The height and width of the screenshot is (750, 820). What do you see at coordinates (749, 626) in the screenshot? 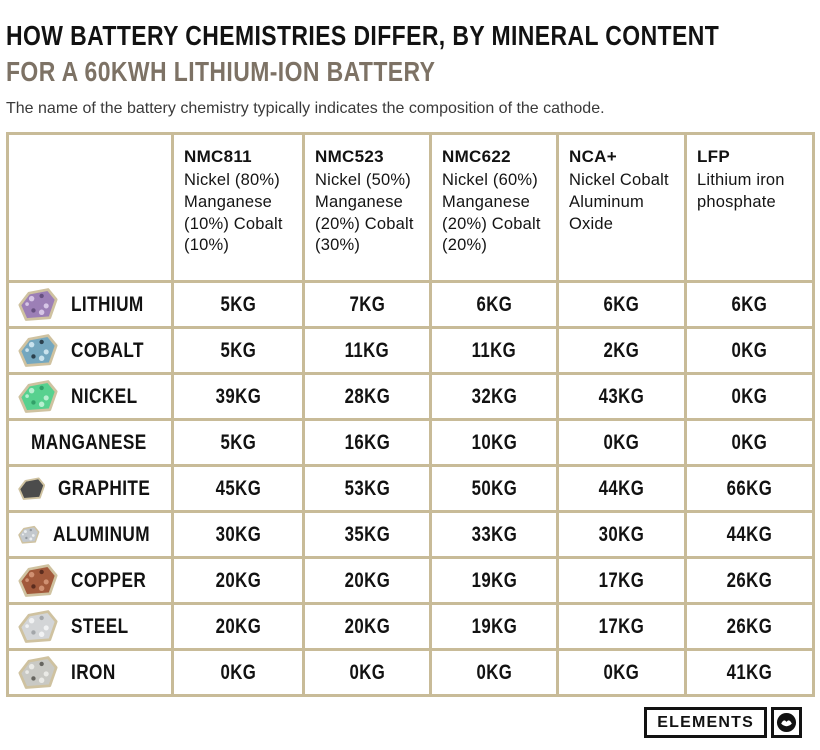
I see `mineral-mass-value: 26KG` at bounding box center [749, 626].